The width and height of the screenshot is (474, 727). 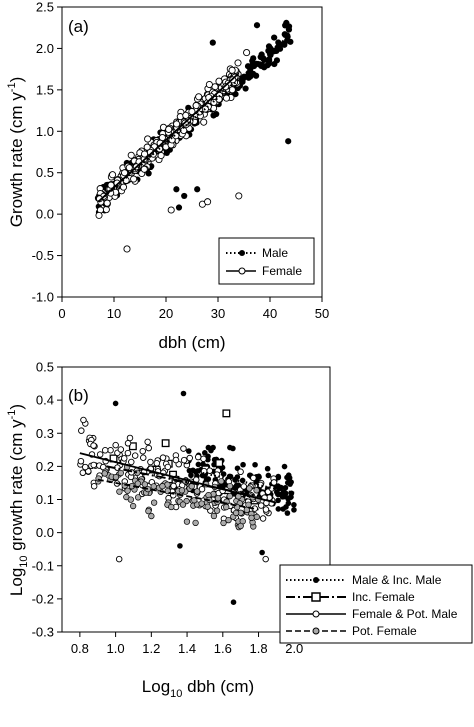 What do you see at coordinates (316, 631) in the screenshot?
I see `legend-pot-female-symbol` at bounding box center [316, 631].